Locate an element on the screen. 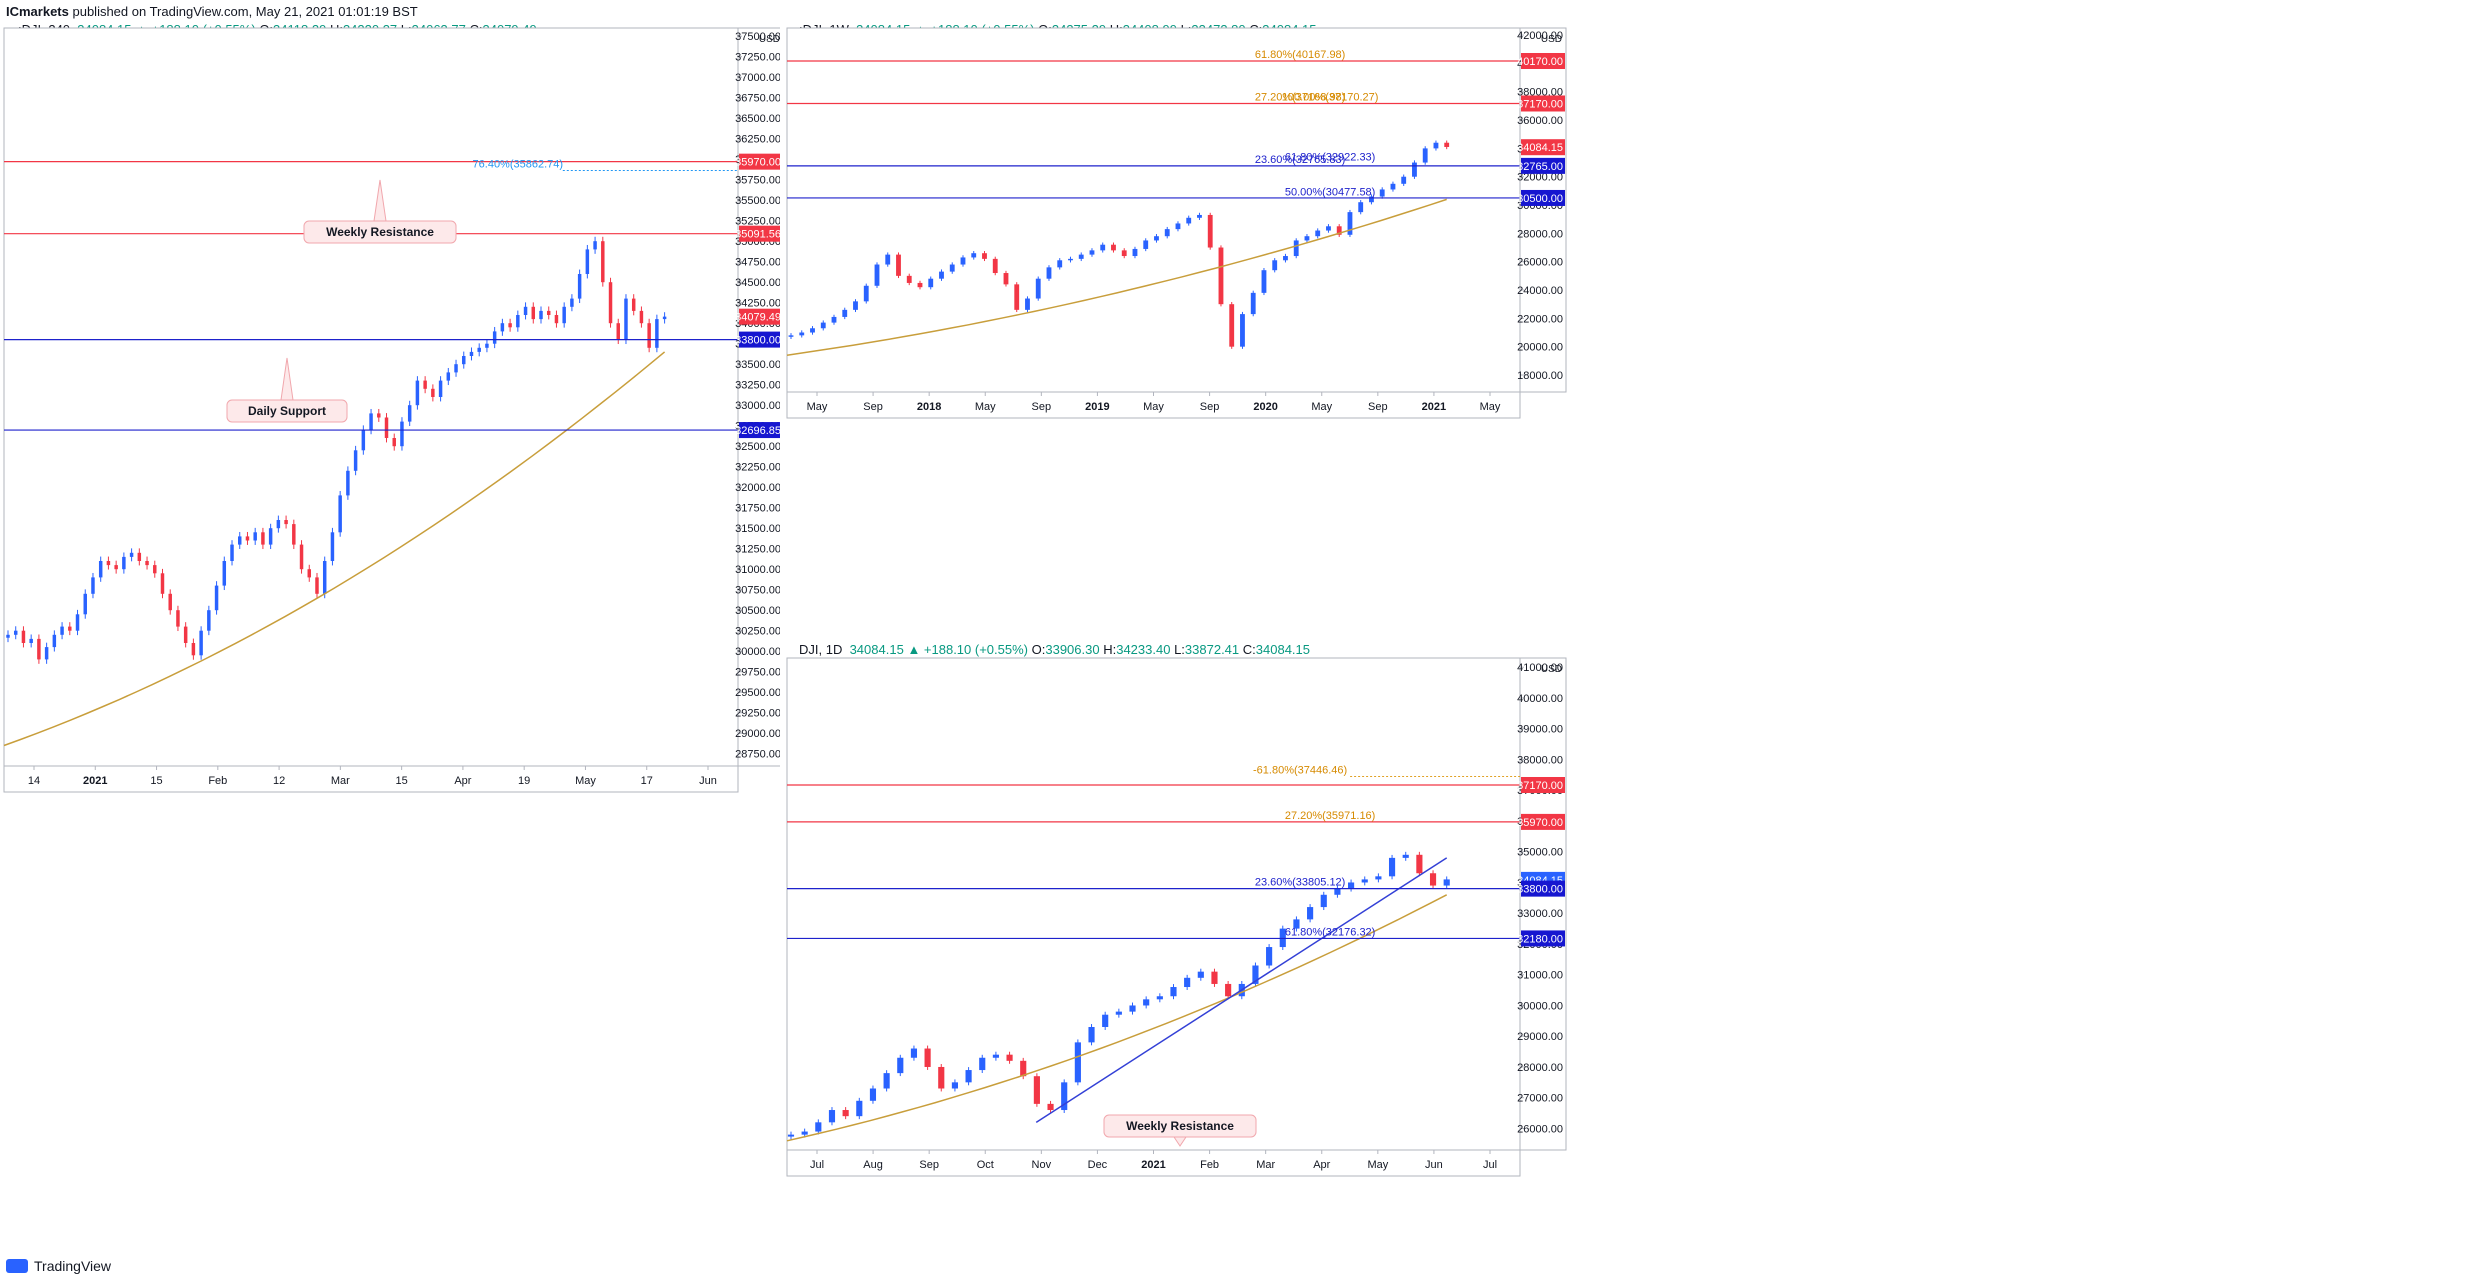 The height and width of the screenshot is (1285, 2473). price-tag is located at coordinates (1543, 147).